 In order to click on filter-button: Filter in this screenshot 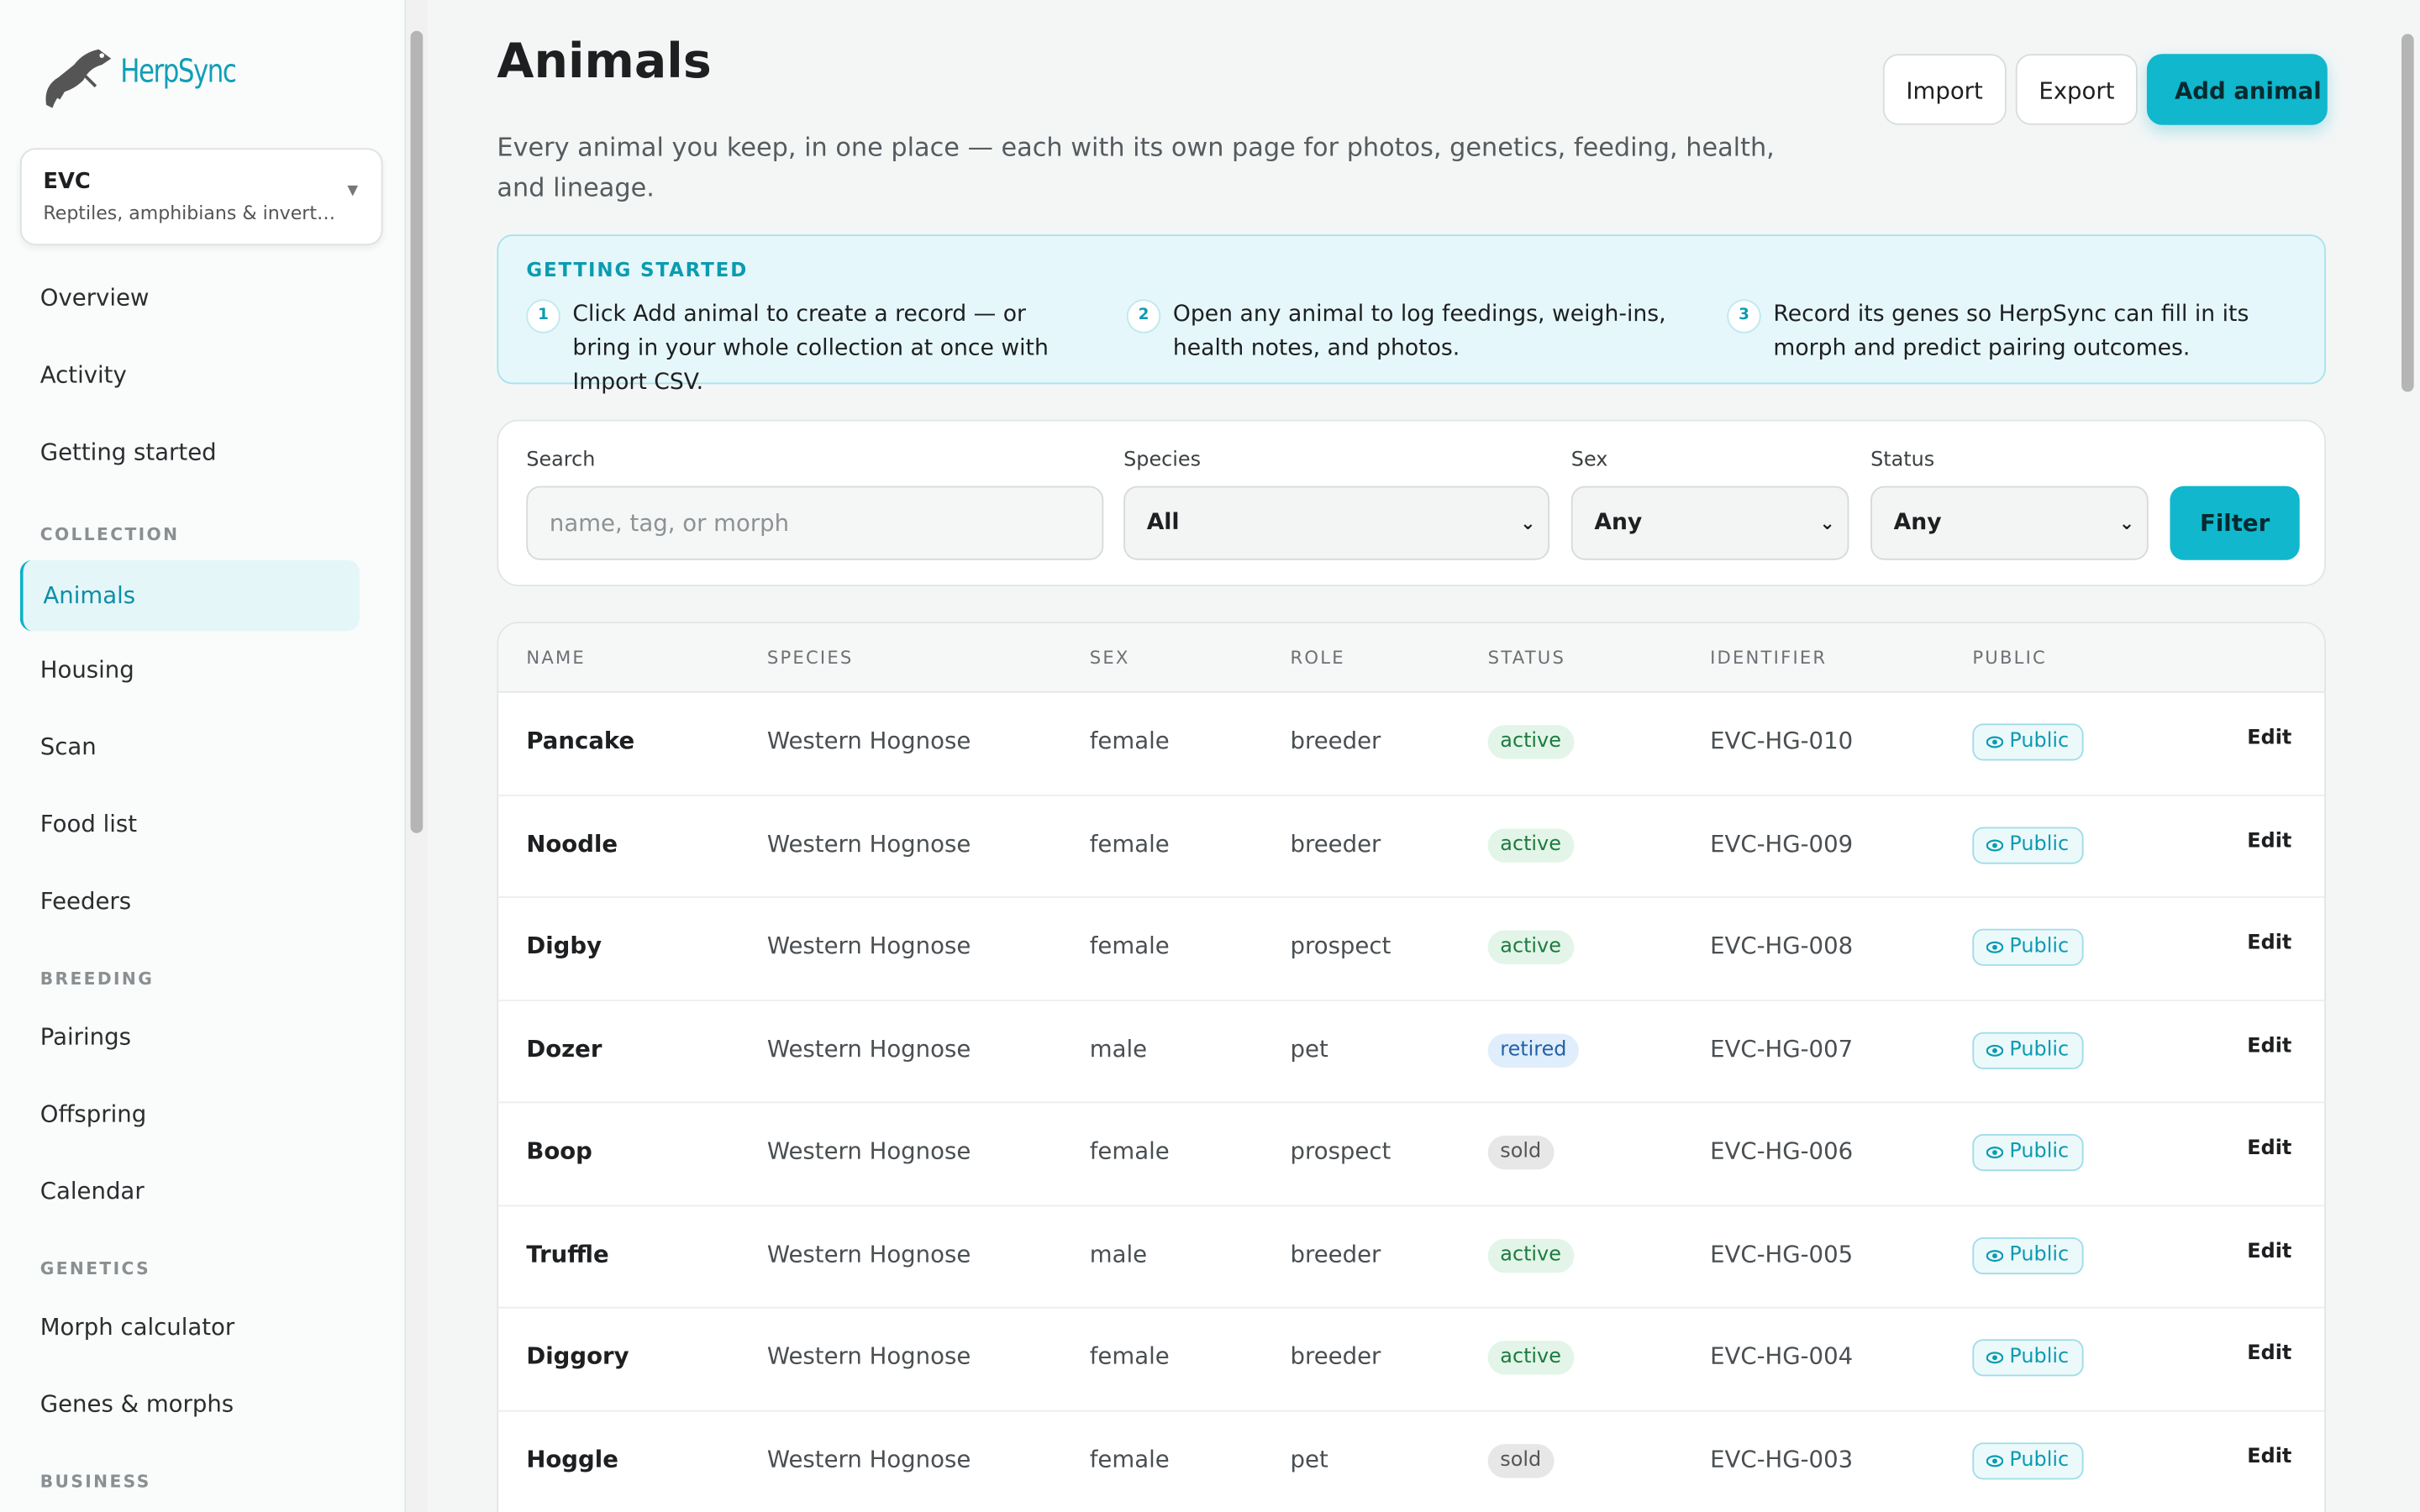, I will do `click(2235, 523)`.